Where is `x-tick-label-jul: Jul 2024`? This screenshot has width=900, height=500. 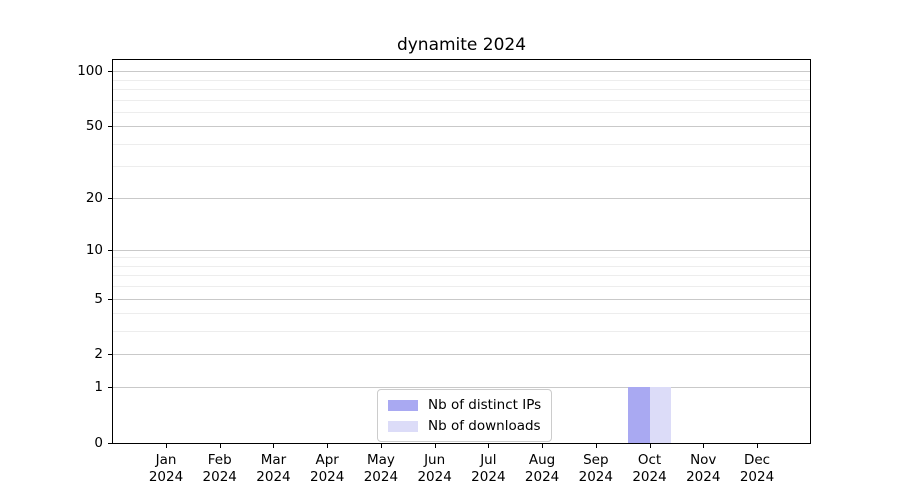 x-tick-label-jul: Jul 2024 is located at coordinates (488, 468).